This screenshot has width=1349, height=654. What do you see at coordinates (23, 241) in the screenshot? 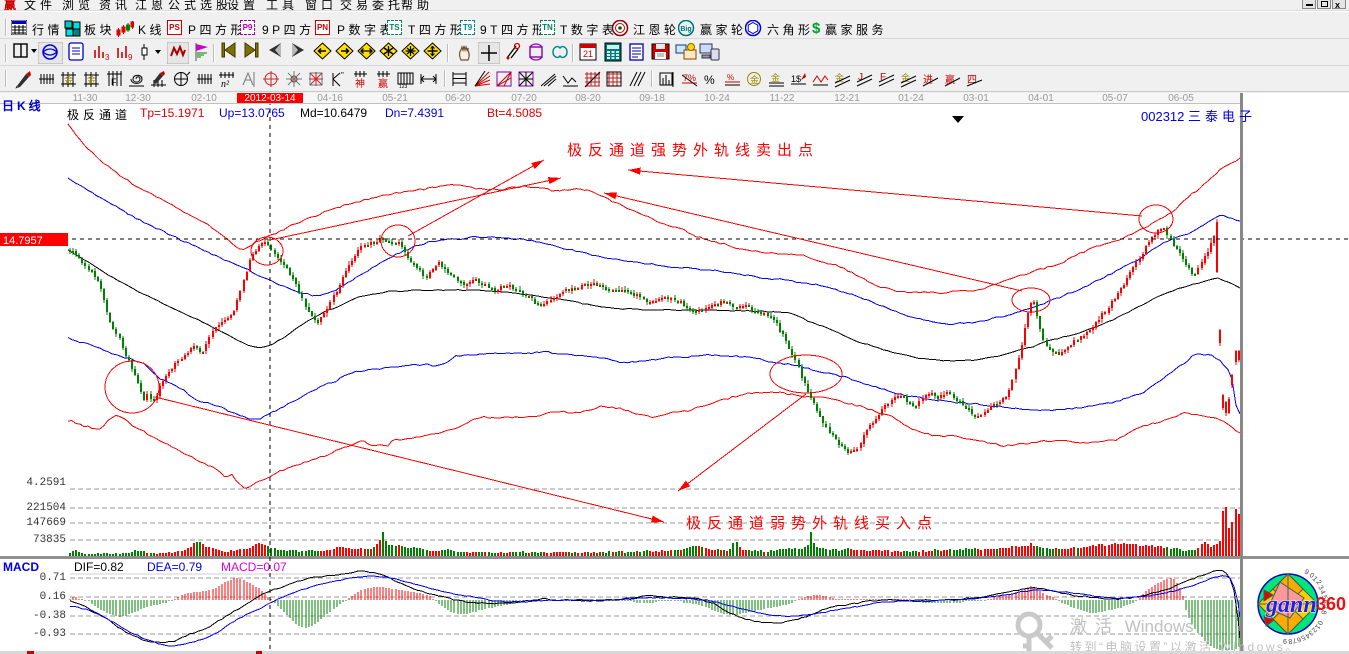
I see `svg-text: 14.7957` at bounding box center [23, 241].